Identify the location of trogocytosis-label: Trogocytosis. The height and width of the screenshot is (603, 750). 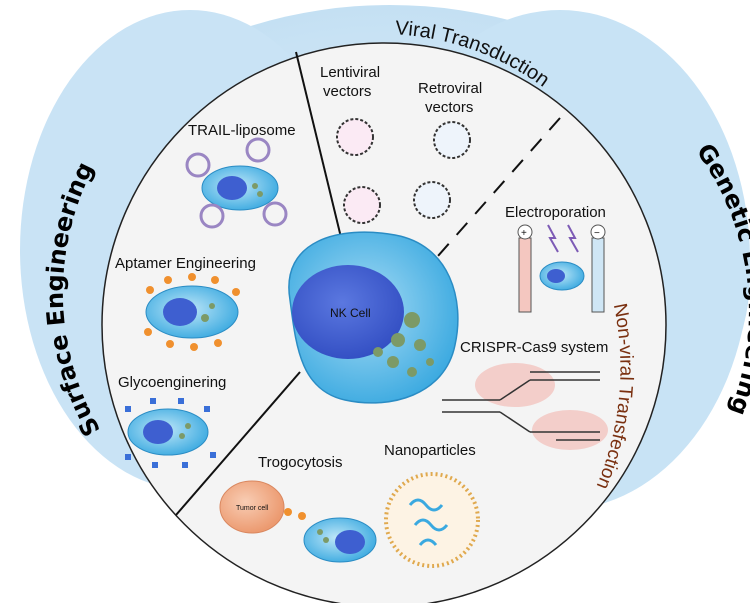
(300, 462).